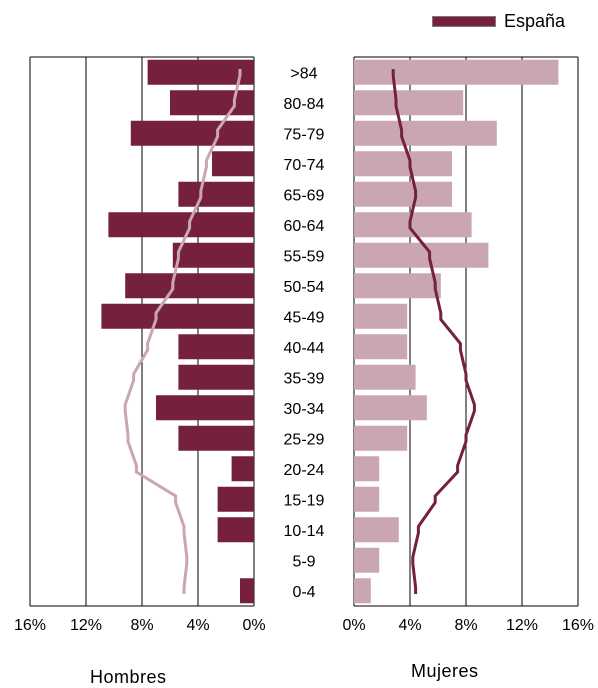 Image resolution: width=598 pixels, height=688 pixels. Describe the element at coordinates (128, 677) in the screenshot. I see `panel-label-hombres: Hombres` at that location.